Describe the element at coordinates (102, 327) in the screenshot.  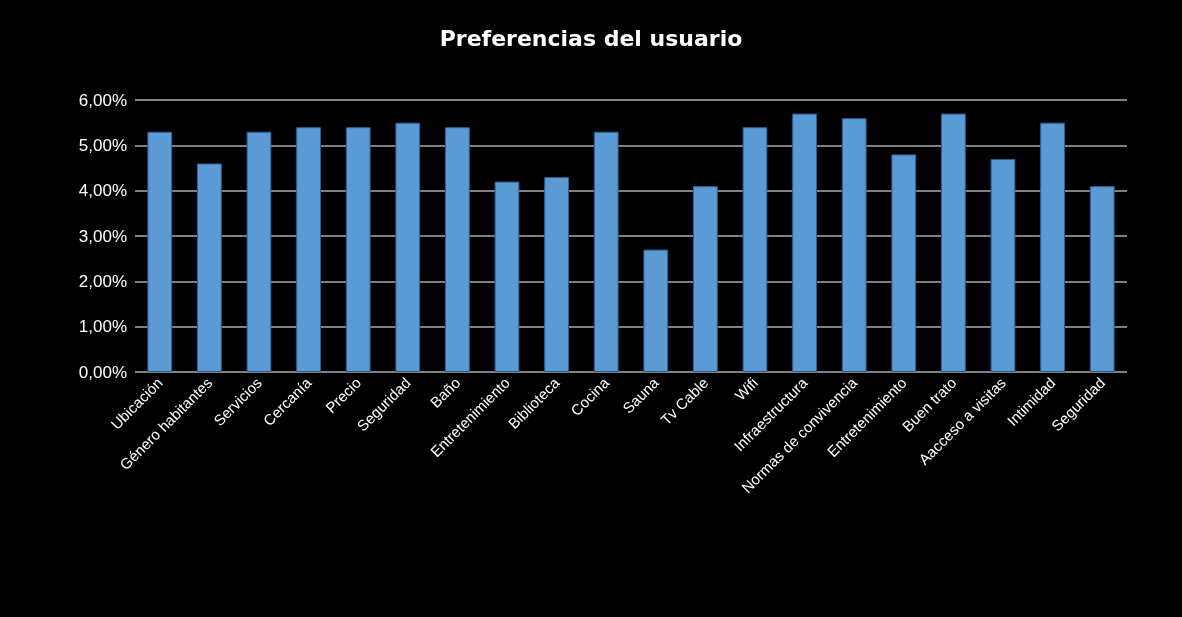
I see `y-tick-label: 1,00%` at that location.